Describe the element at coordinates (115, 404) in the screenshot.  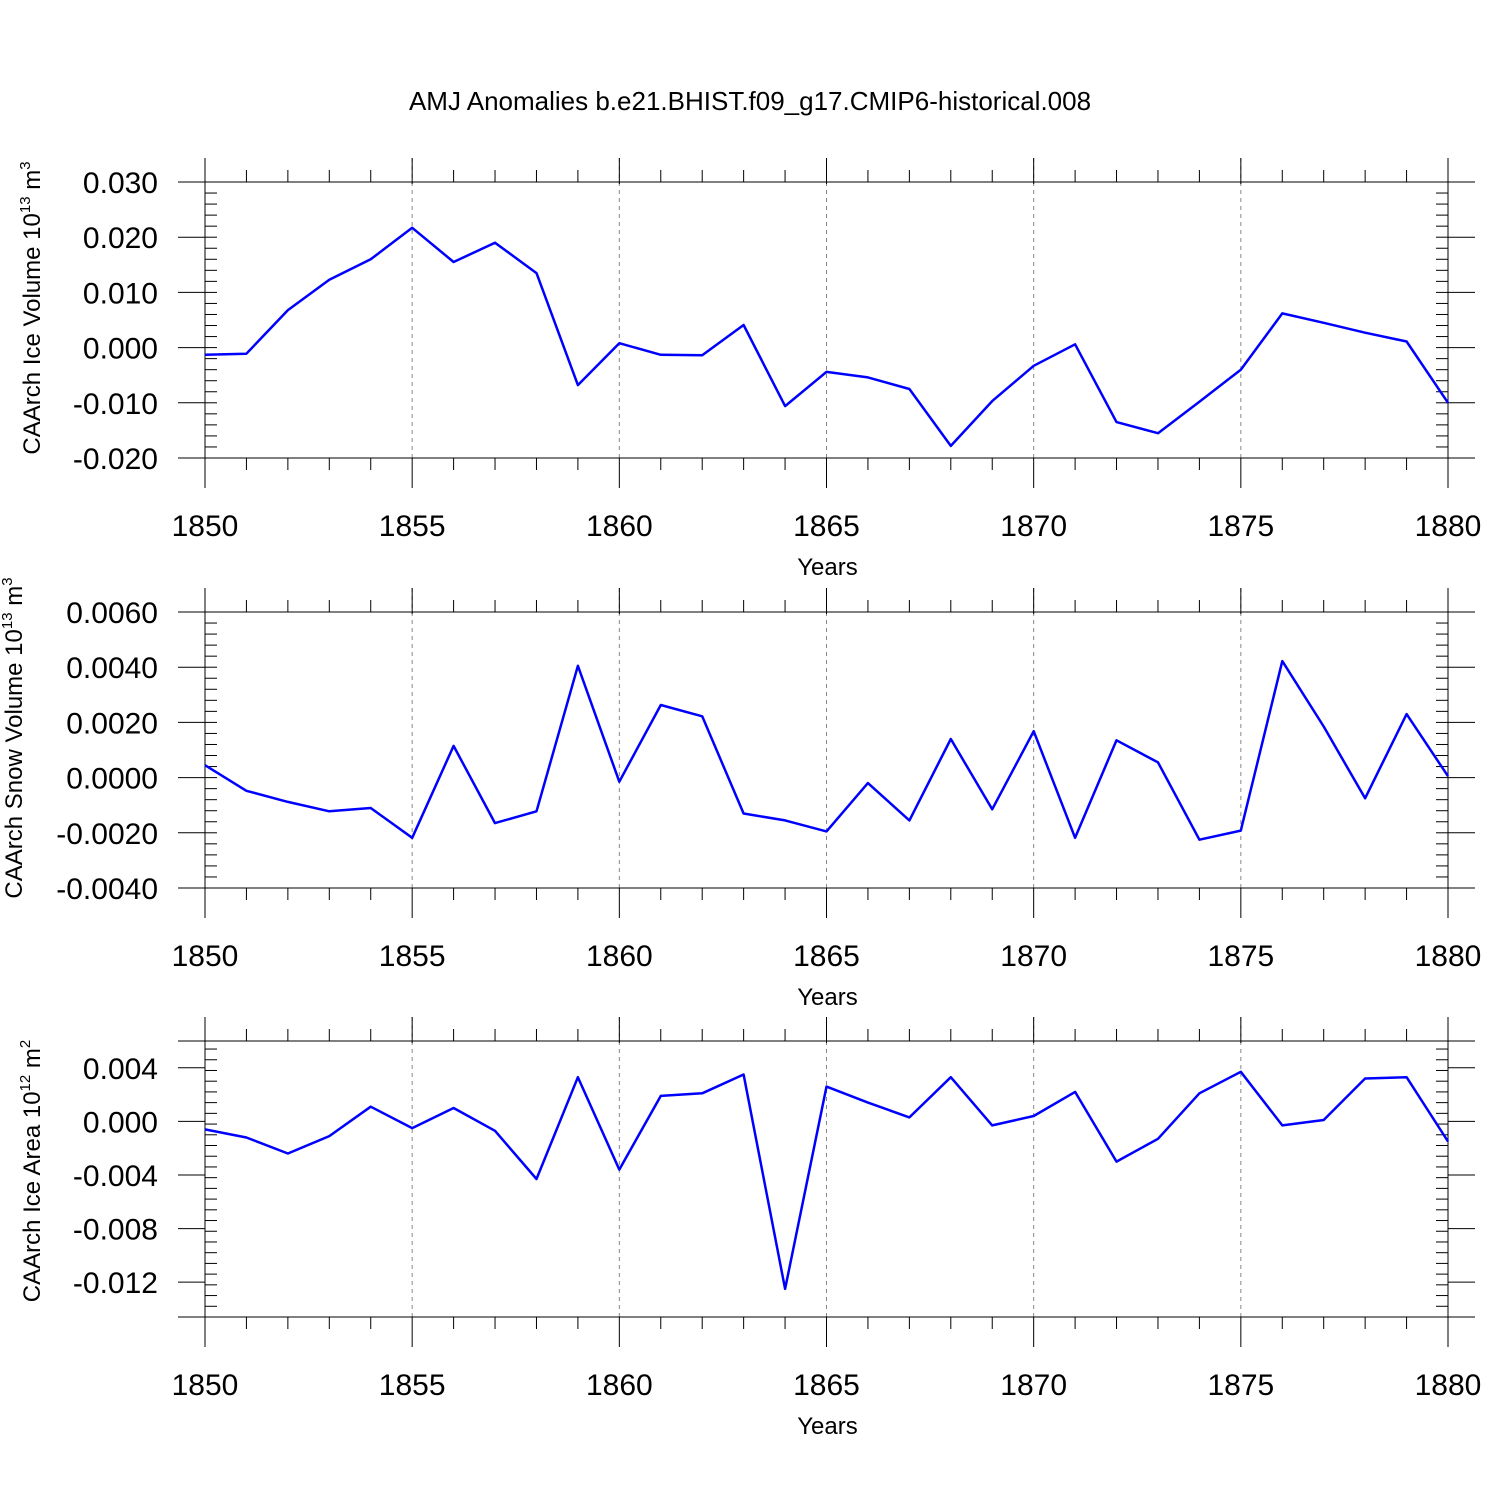
I see `y-tick-label: -0.010` at that location.